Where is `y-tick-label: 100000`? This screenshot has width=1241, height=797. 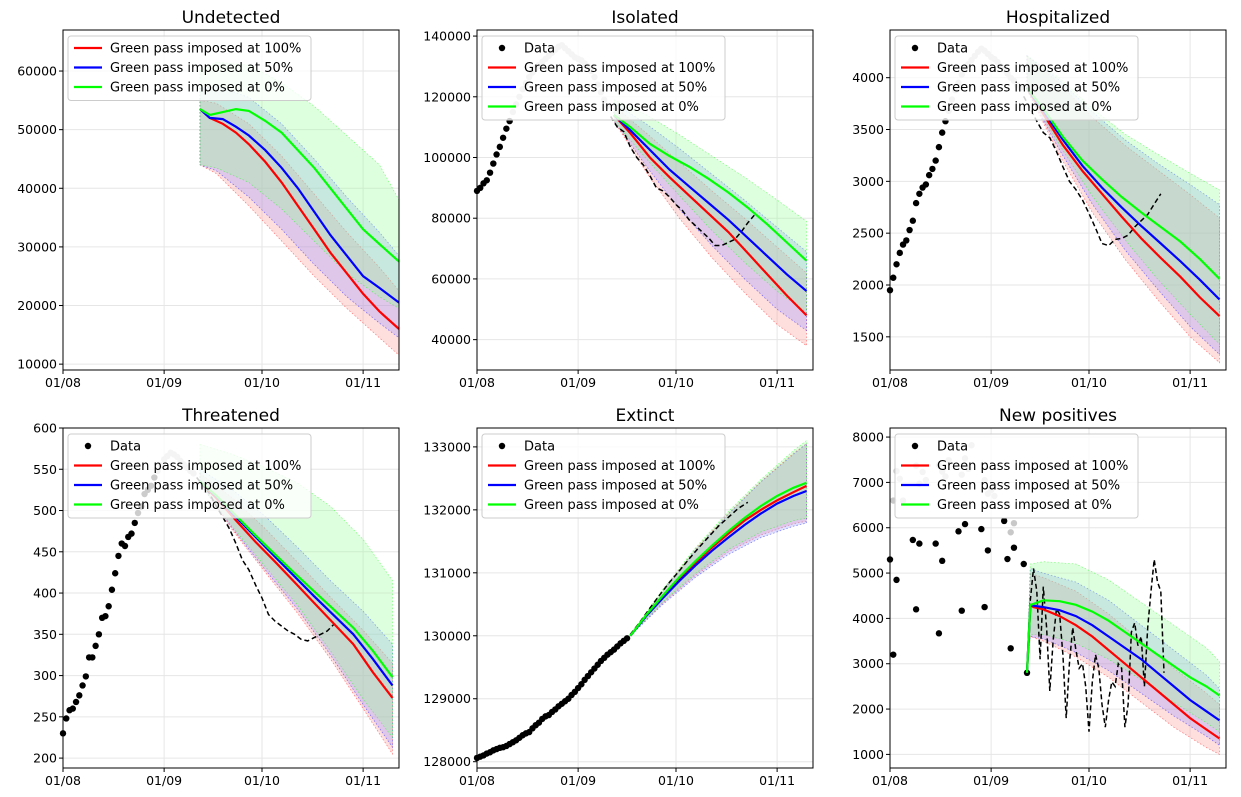 y-tick-label: 100000 is located at coordinates (447, 157).